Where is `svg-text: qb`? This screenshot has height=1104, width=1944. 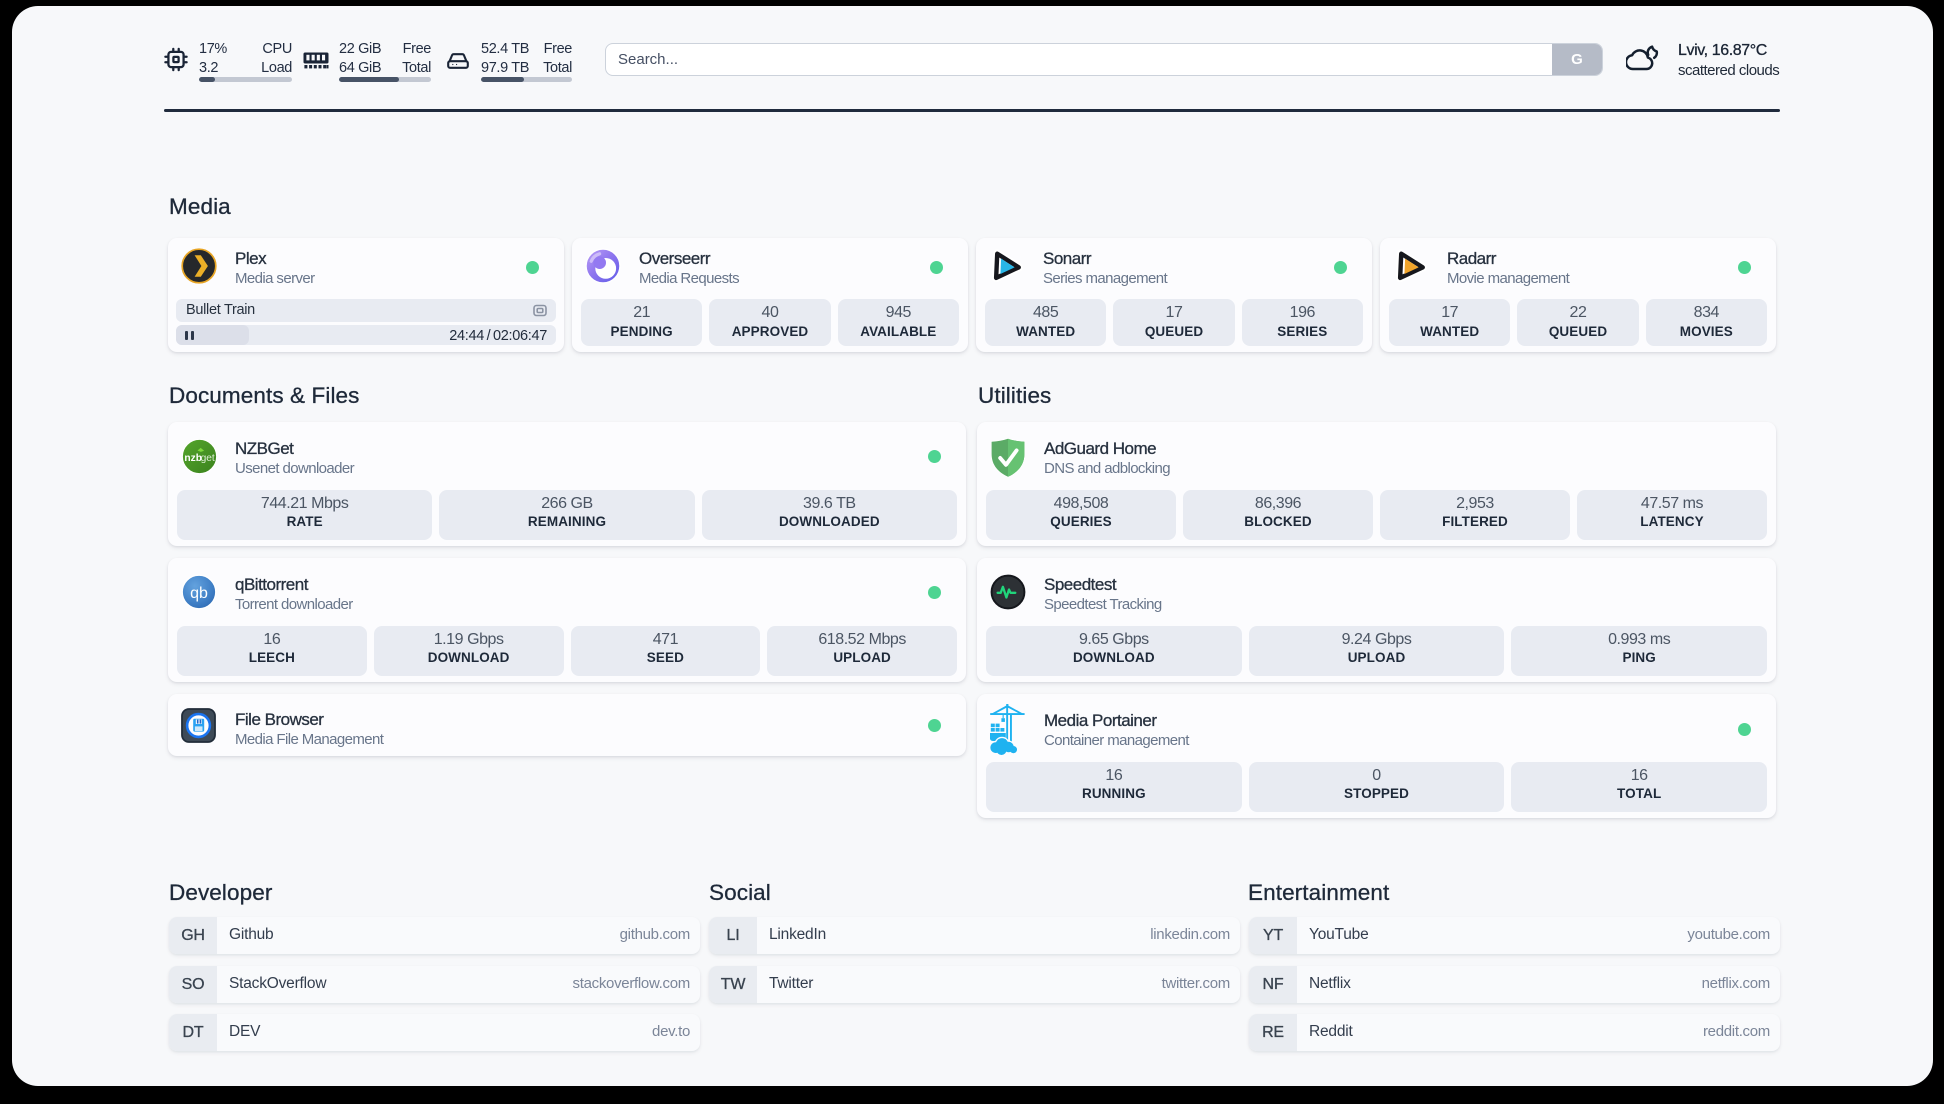
svg-text: qb is located at coordinates (199, 593).